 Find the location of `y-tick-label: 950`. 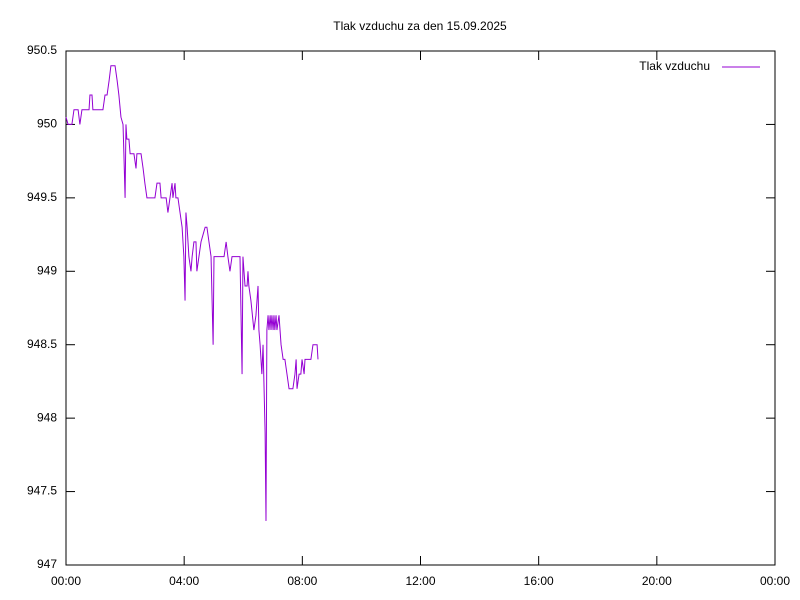

y-tick-label: 950 is located at coordinates (47, 124).